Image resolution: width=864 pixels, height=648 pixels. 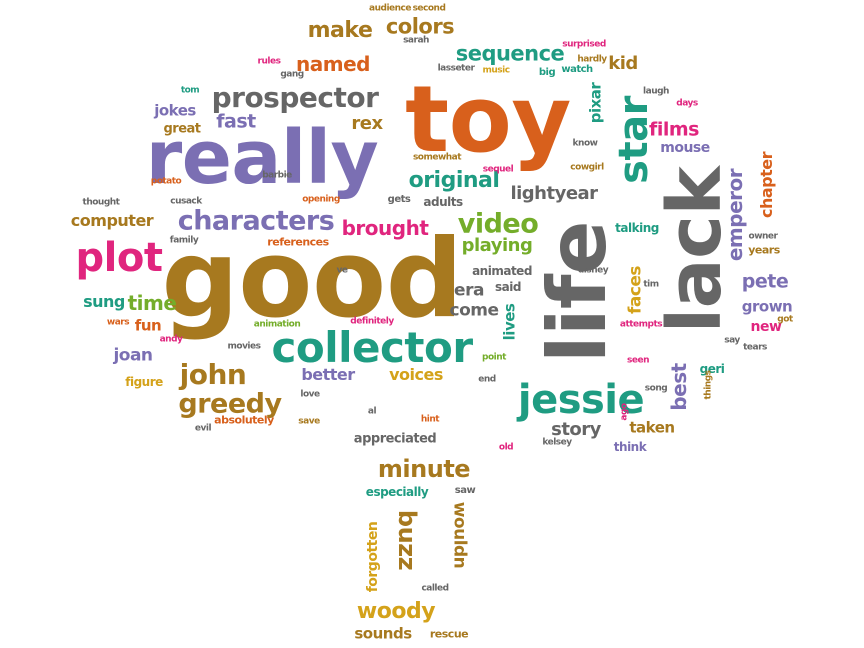 What do you see at coordinates (577, 69) in the screenshot?
I see `cloud-word: watch` at bounding box center [577, 69].